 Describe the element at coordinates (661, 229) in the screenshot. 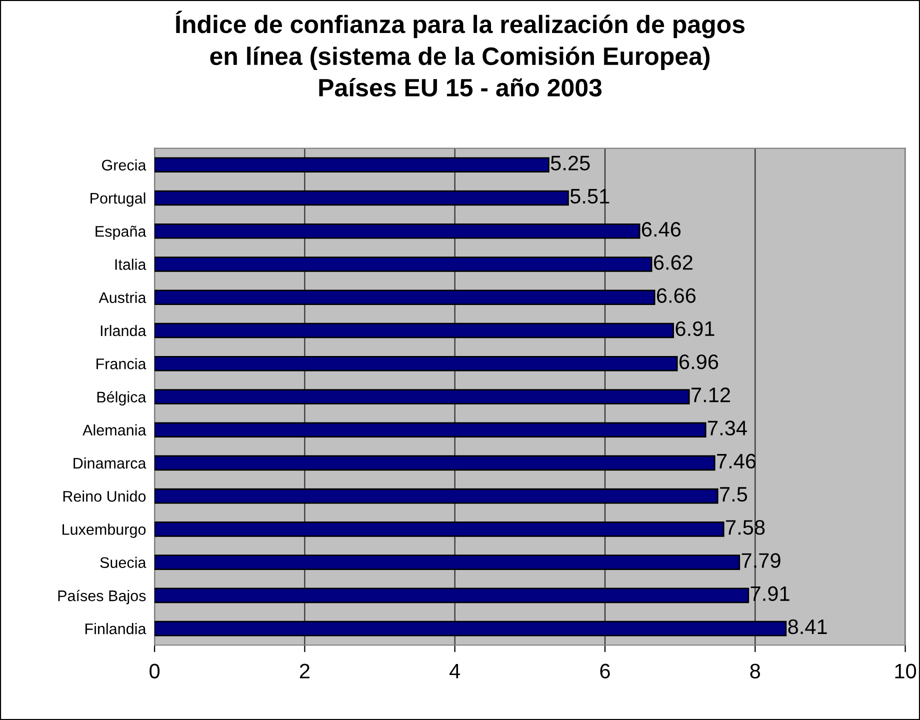

I see `data-label: 6.46` at that location.